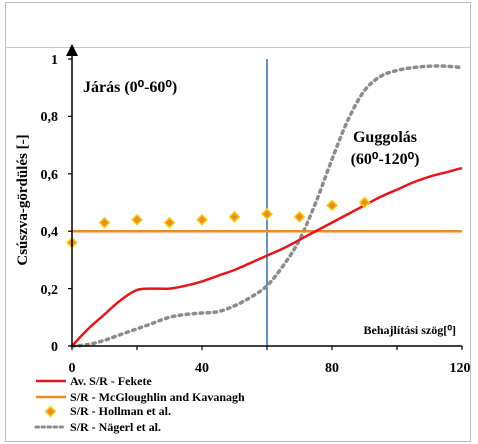  What do you see at coordinates (130, 87) in the screenshot?
I see `walking-annotation: Járás (0⁰-60⁰)` at bounding box center [130, 87].